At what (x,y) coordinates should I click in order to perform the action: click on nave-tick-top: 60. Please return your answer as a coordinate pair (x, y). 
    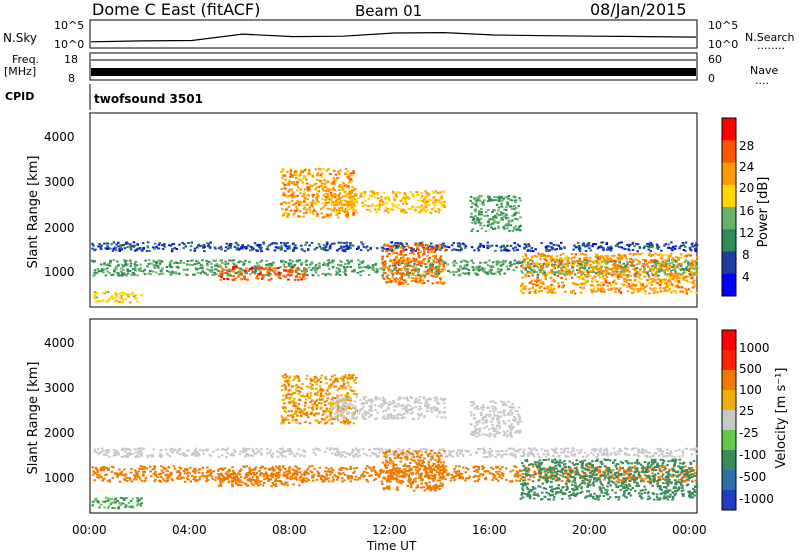
    Looking at the image, I should click on (715, 59).